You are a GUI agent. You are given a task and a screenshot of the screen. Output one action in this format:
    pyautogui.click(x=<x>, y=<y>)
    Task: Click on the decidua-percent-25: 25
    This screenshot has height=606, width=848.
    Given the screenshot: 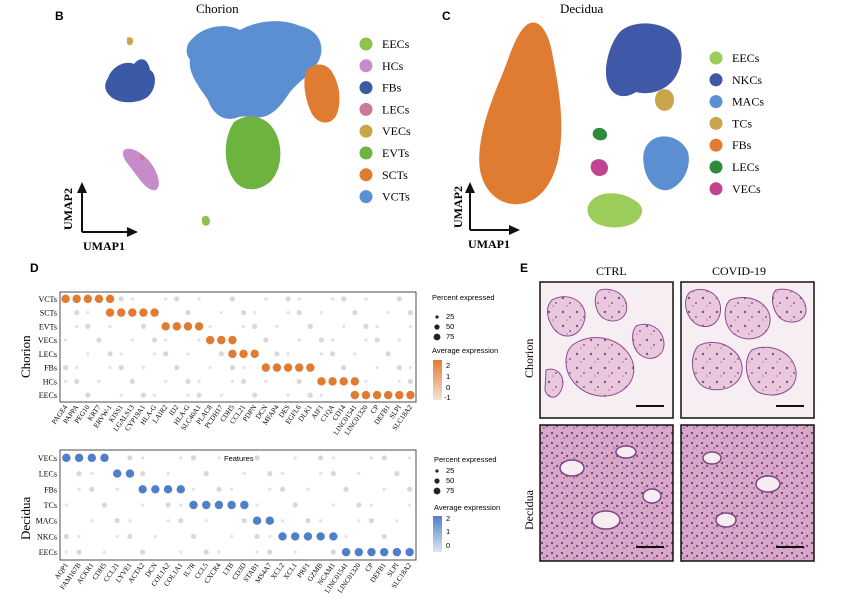 What is the action you would take?
    pyautogui.click(x=450, y=470)
    